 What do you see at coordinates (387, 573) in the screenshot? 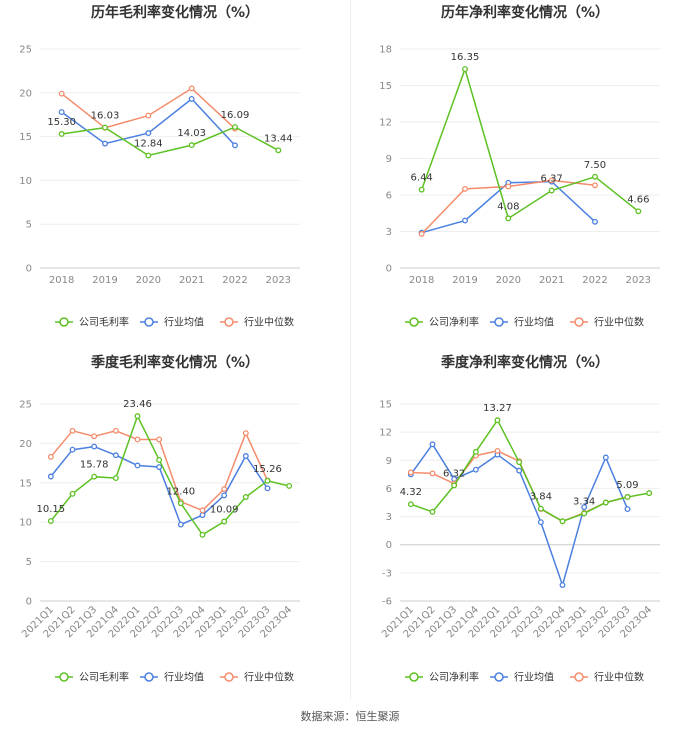
I see `y-tick-label: -3` at bounding box center [387, 573].